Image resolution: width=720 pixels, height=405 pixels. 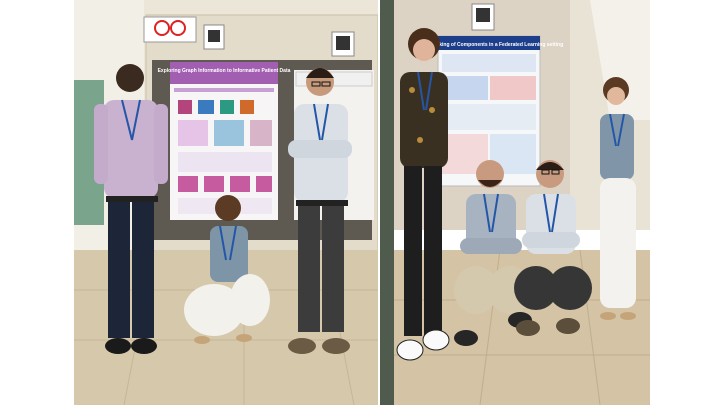 What do you see at coordinates (387, 202) in the screenshot?
I see `green-door` at bounding box center [387, 202].